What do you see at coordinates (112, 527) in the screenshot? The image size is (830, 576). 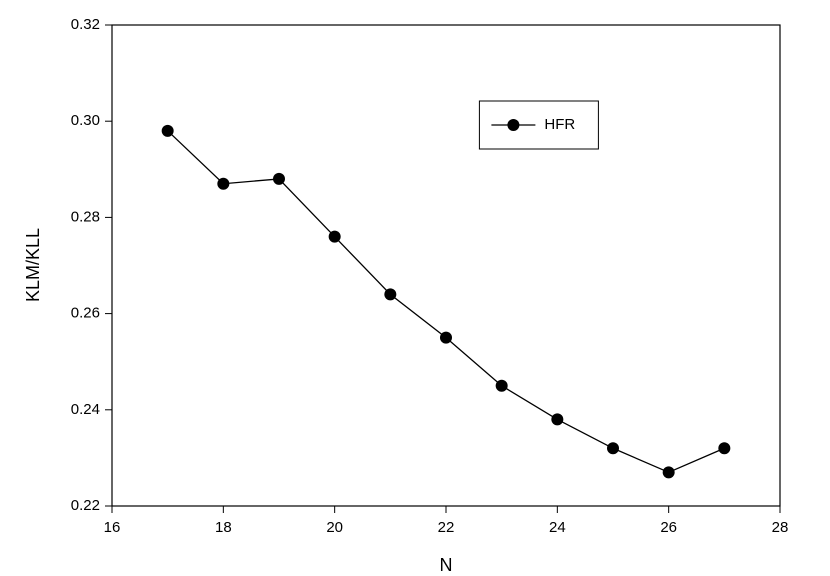 I see `x-tick-label: 16` at bounding box center [112, 527].